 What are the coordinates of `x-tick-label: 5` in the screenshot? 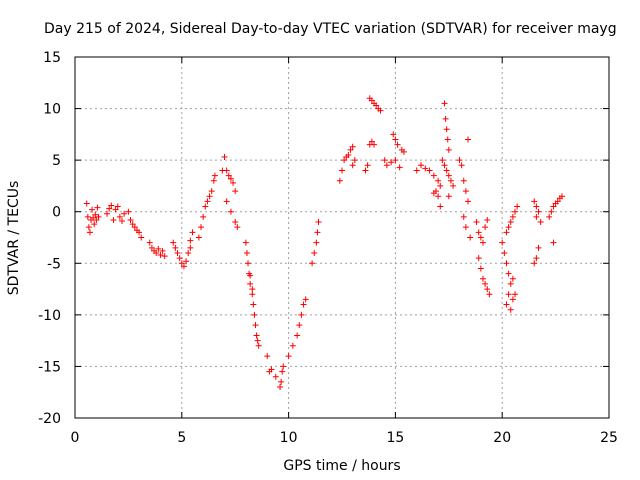 It's located at (181, 438).